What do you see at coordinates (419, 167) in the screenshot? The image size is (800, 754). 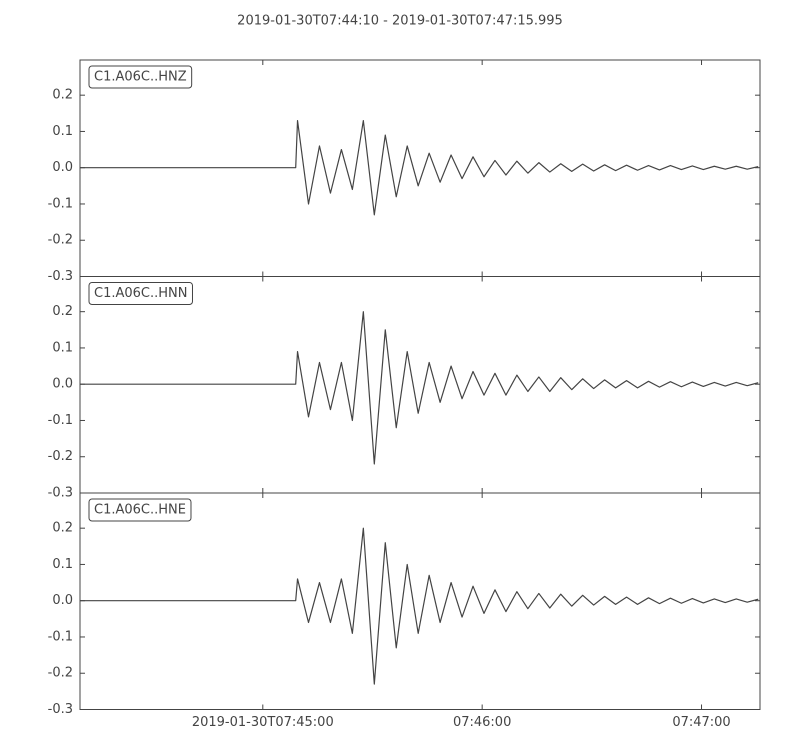 I see `waveform` at bounding box center [419, 167].